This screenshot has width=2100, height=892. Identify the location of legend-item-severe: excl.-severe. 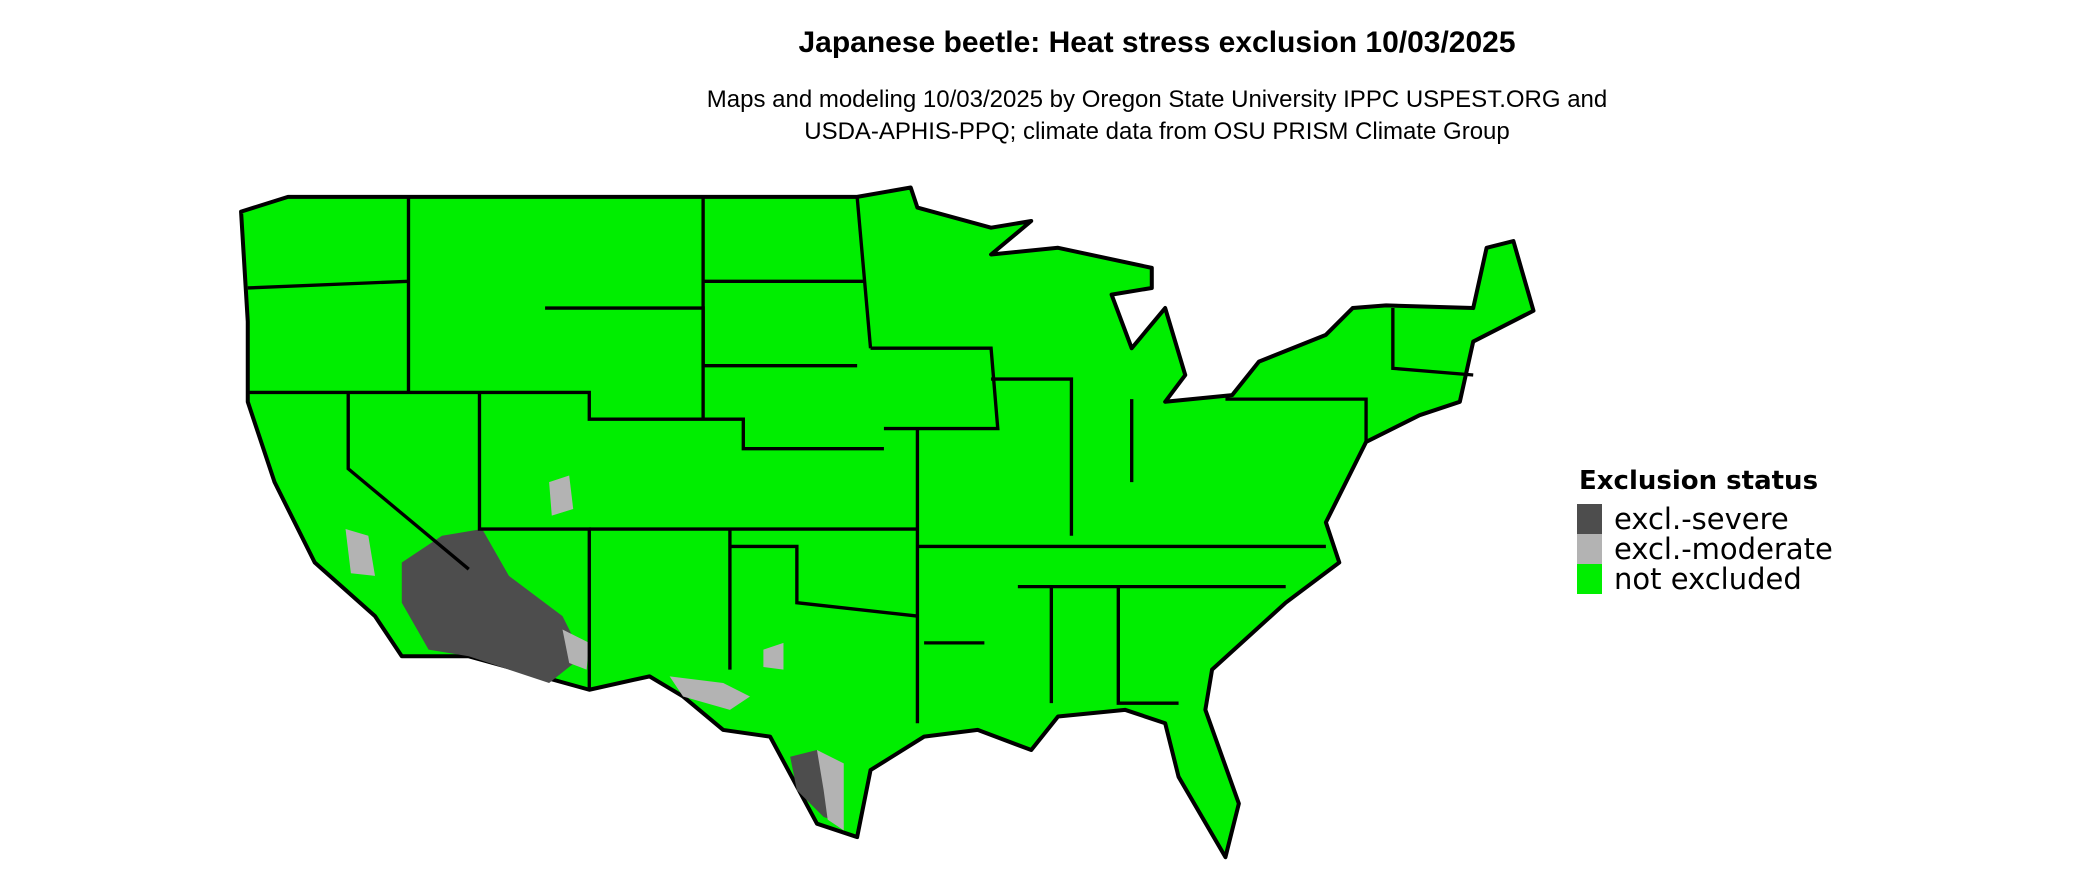
(1705, 519).